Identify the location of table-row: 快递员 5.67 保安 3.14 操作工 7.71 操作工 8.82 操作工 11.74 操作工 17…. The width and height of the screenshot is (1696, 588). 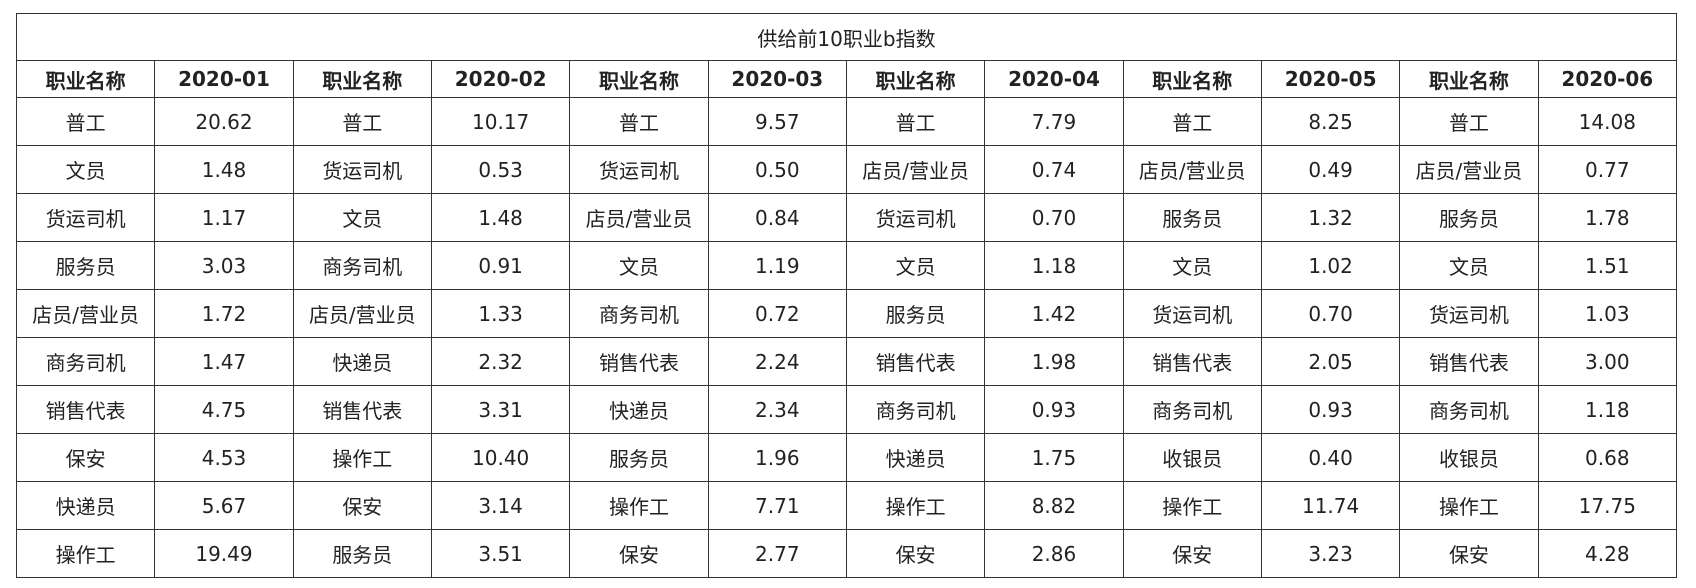
(846, 505).